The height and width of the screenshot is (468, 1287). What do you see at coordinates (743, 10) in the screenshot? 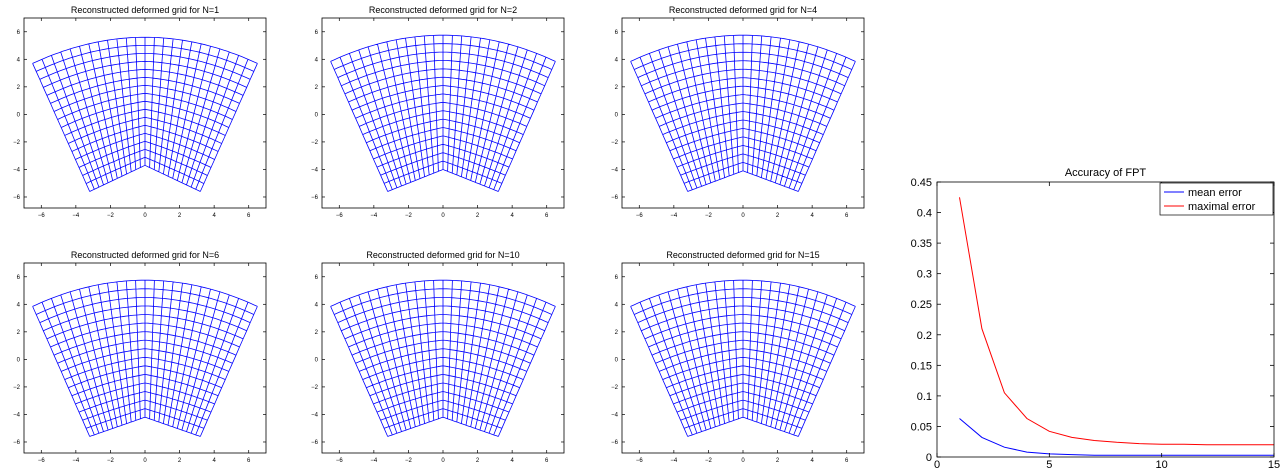
I see `panel-title: Reconstructed deformed grid for N=4` at bounding box center [743, 10].